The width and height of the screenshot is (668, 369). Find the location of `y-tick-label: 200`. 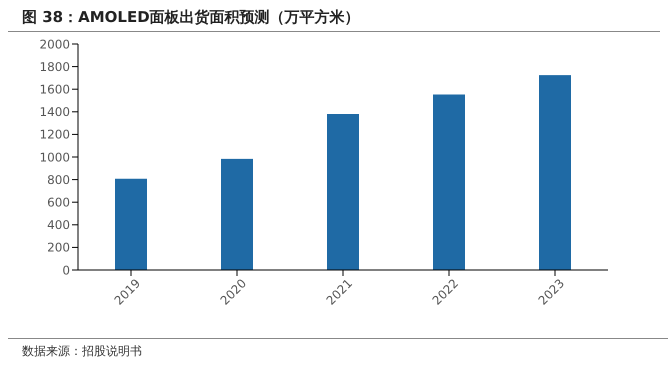

y-tick-label: 200 is located at coordinates (58, 247).